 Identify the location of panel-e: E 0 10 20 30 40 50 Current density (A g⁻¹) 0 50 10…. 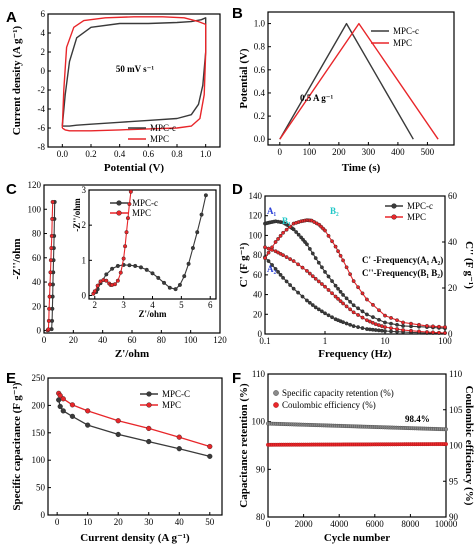
(114, 457).